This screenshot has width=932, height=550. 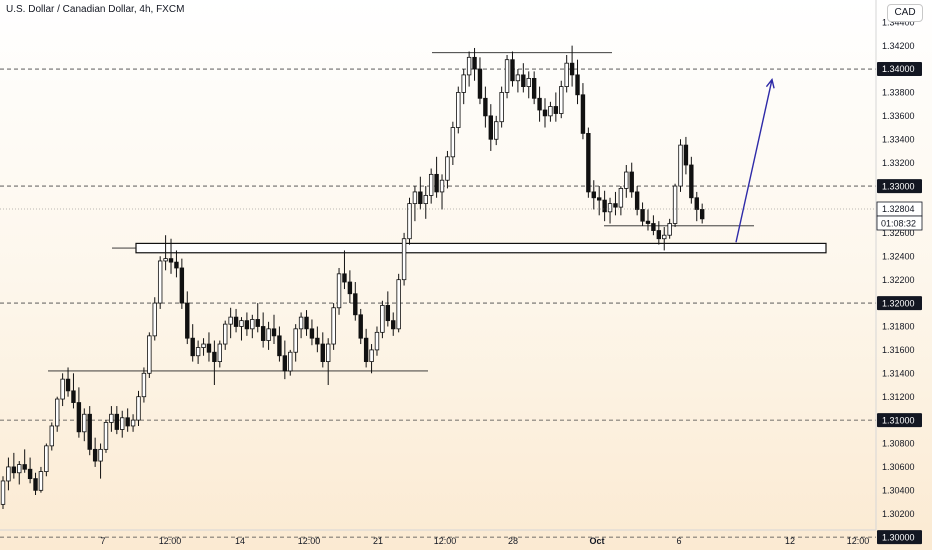 I want to click on price-level-text: 1.30000, so click(x=898, y=537).